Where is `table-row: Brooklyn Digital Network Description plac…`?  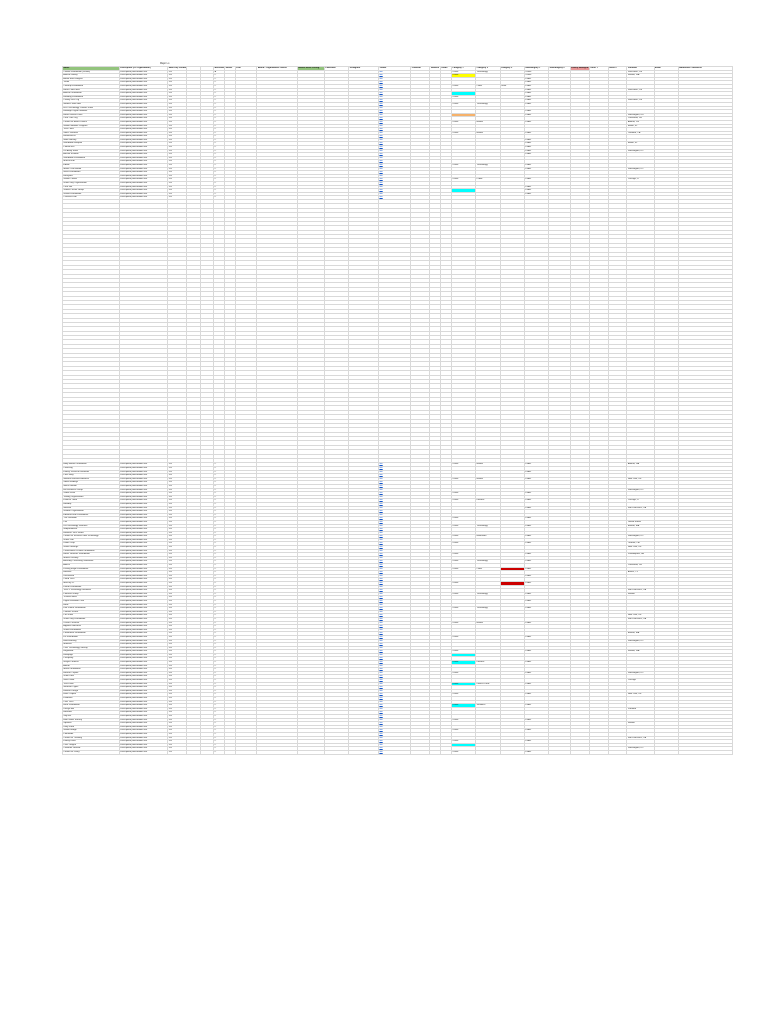 table-row: Brooklyn Digital Network Description plac… is located at coordinates (397, 111).